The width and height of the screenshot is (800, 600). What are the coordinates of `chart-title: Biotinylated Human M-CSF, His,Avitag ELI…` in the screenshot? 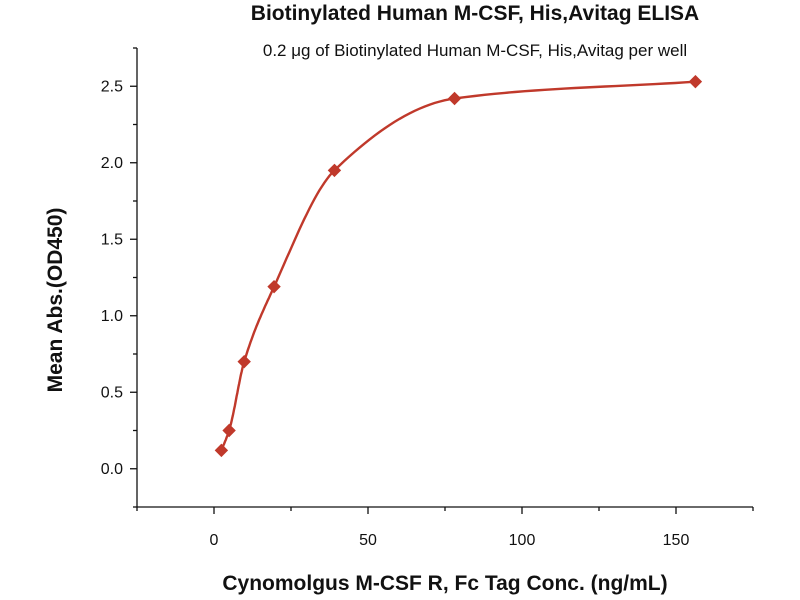 It's located at (475, 13).